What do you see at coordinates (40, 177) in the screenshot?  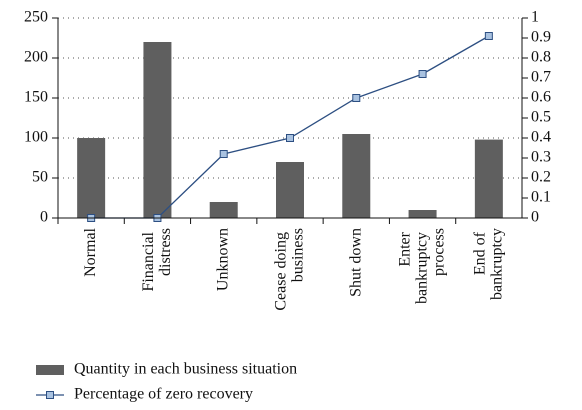 I see `y-tick-label: 50` at bounding box center [40, 177].